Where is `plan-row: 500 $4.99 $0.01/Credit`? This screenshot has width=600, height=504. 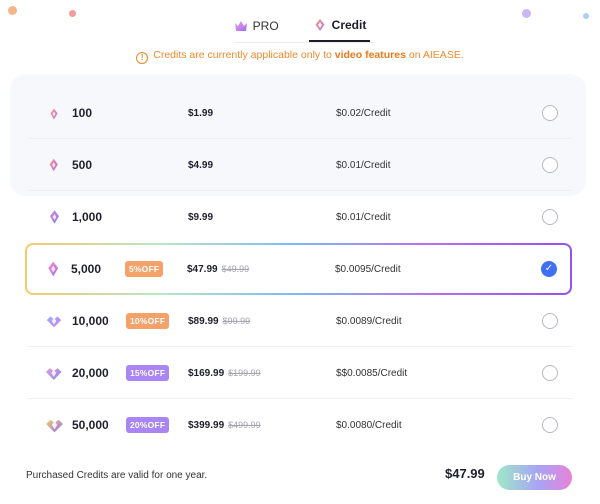
plan-row: 500 $4.99 $0.01/Credit is located at coordinates (300, 165).